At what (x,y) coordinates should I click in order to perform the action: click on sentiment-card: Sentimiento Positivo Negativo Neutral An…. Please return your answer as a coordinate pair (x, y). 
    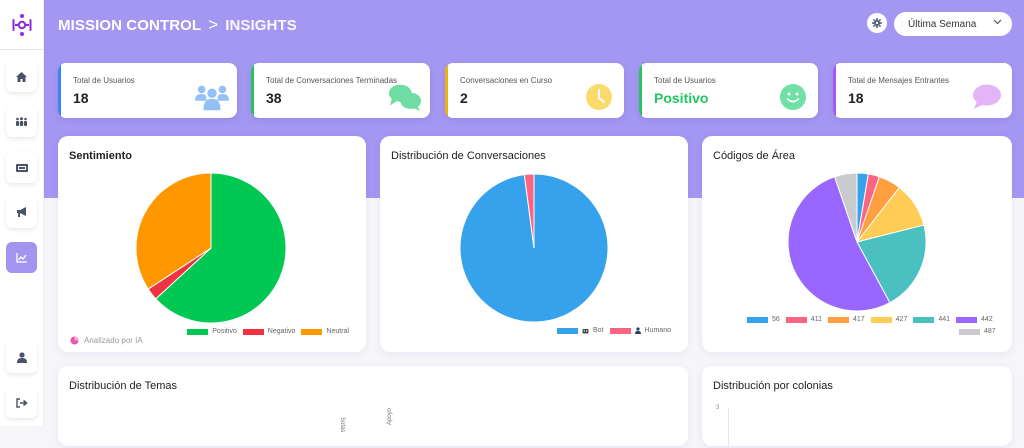
    Looking at the image, I should click on (212, 244).